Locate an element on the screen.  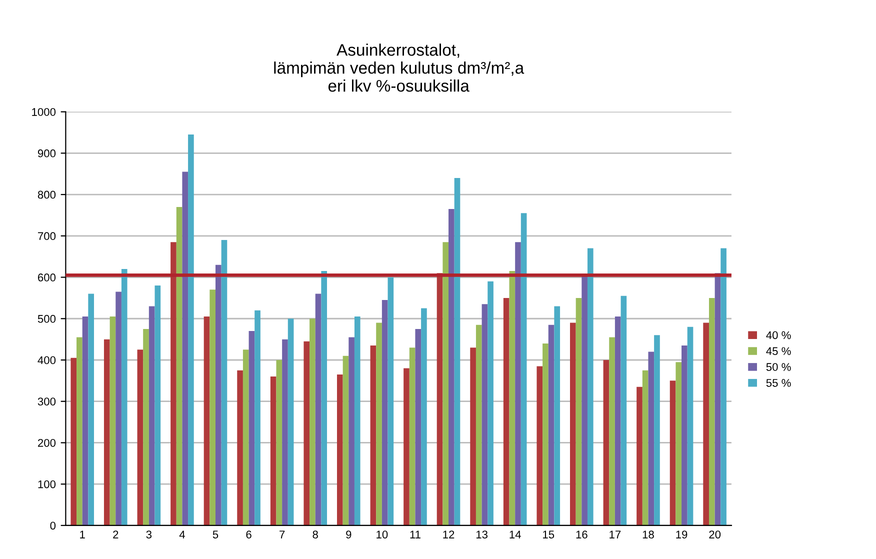
x-tick-label: 2 is located at coordinates (115, 534).